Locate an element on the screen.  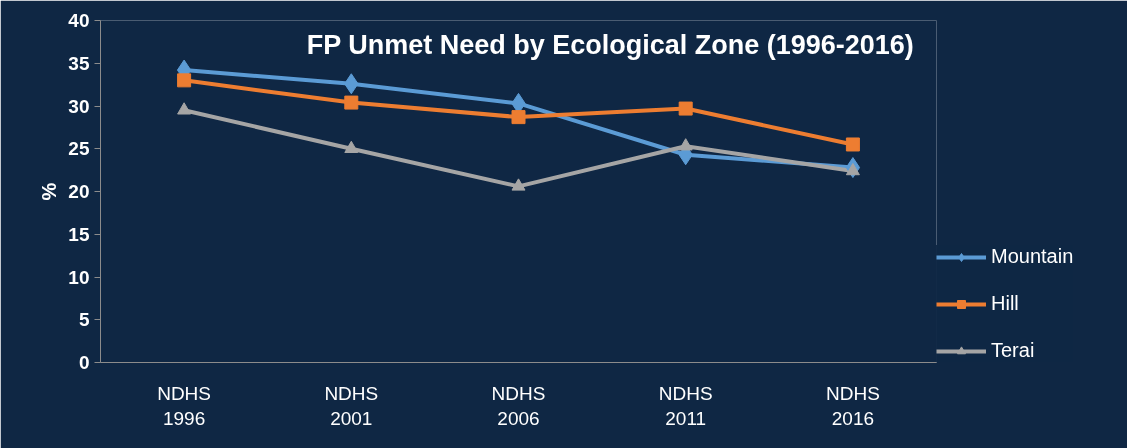
legend-label: Terai is located at coordinates (1013, 350).